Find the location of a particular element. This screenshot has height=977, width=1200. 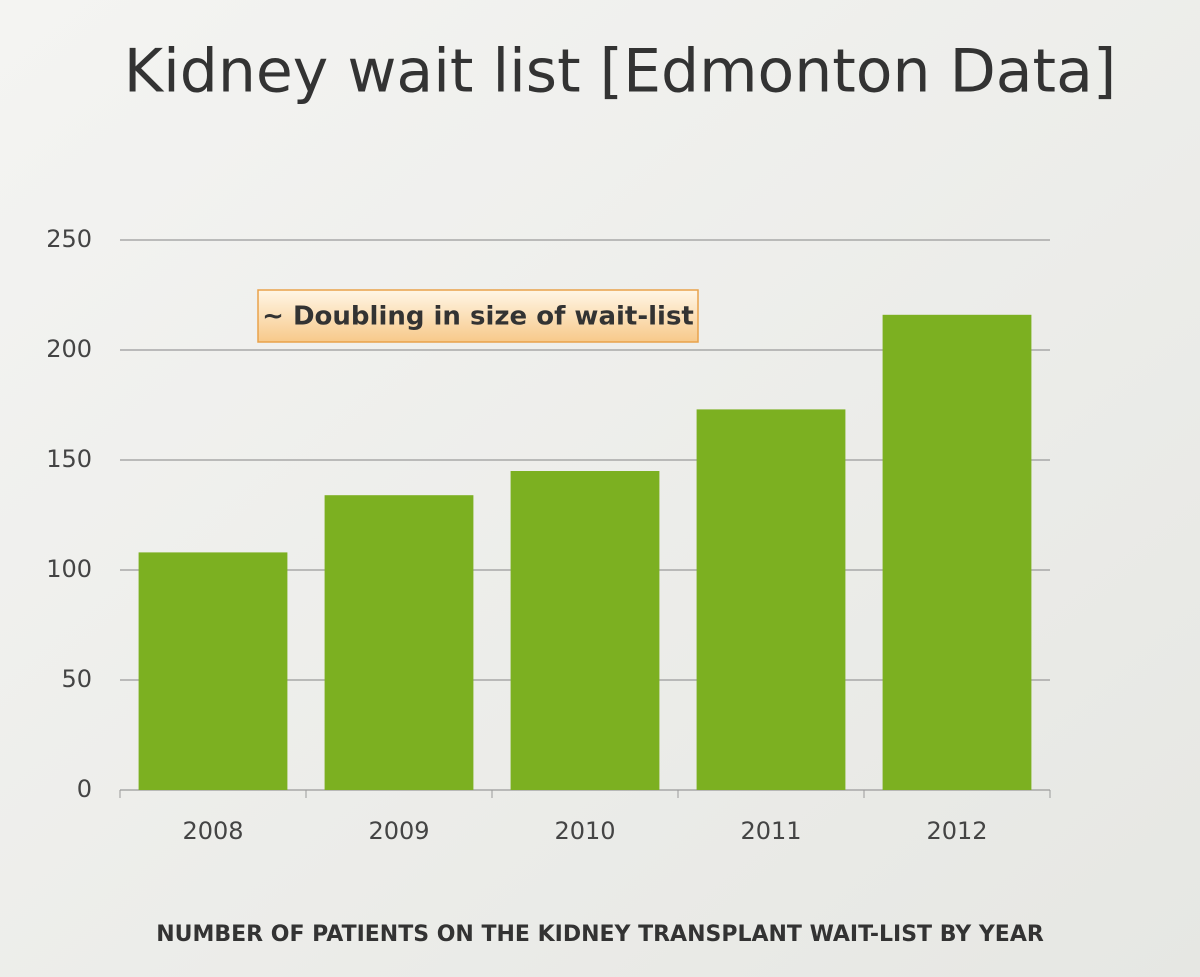

x-tick-label: 2008 is located at coordinates (212, 831).